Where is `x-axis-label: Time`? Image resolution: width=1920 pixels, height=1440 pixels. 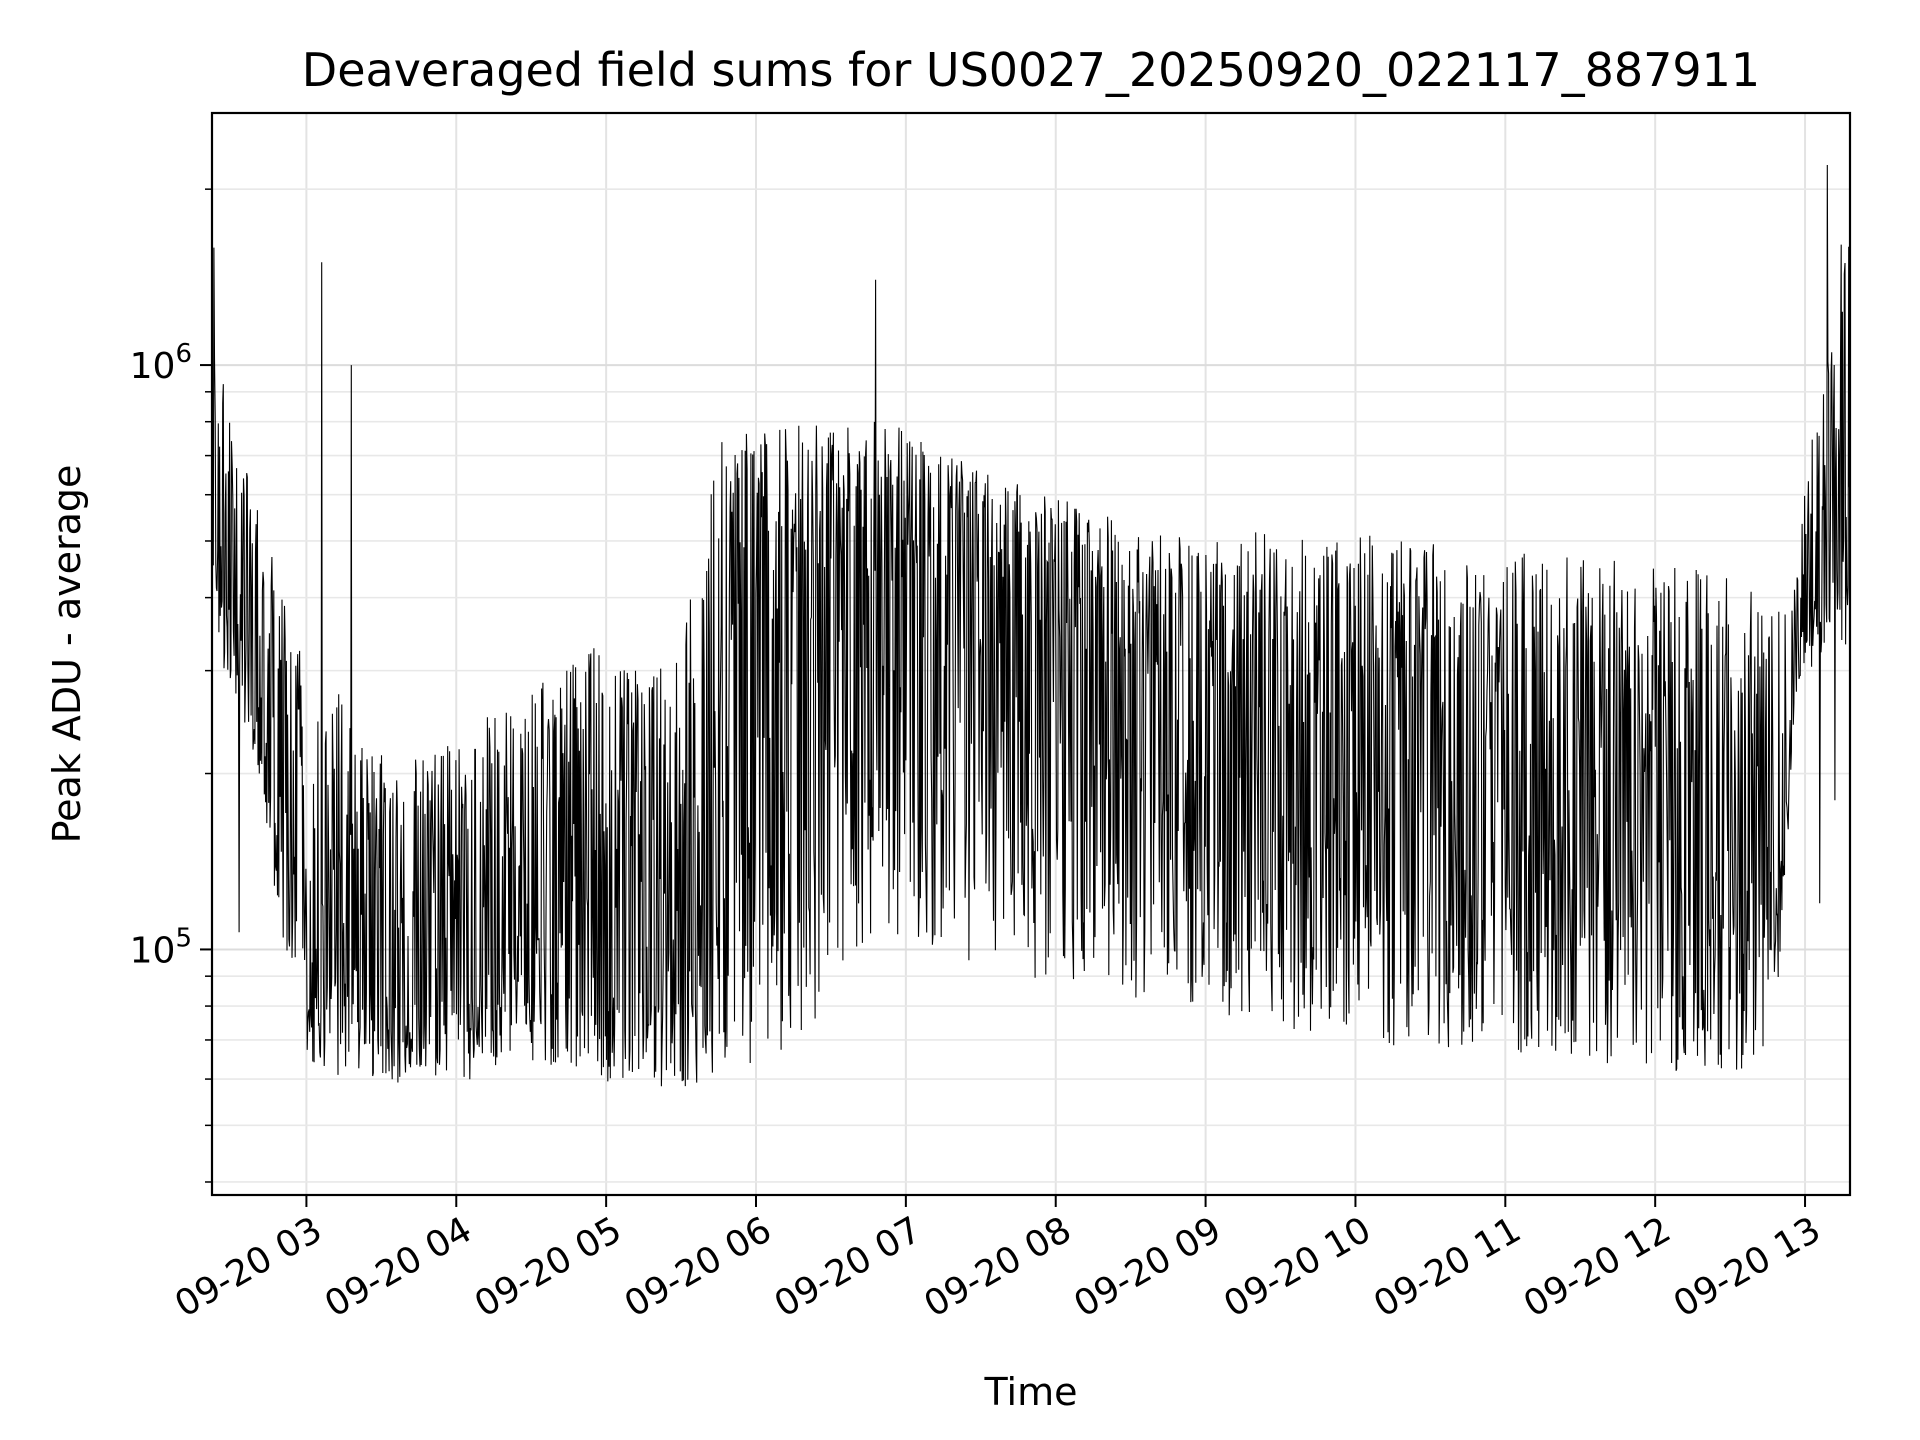
x-axis-label: Time is located at coordinates (1031, 1392).